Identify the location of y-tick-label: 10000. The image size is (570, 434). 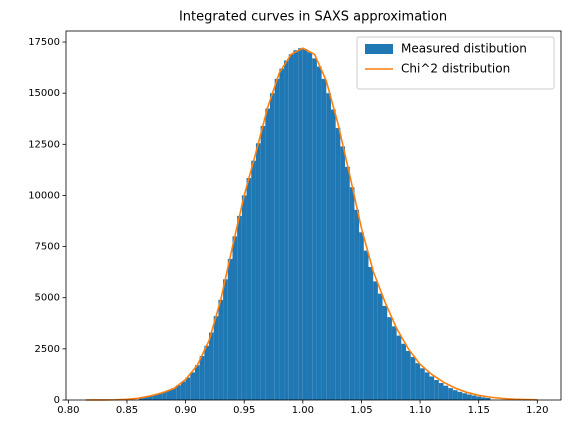
(44, 195).